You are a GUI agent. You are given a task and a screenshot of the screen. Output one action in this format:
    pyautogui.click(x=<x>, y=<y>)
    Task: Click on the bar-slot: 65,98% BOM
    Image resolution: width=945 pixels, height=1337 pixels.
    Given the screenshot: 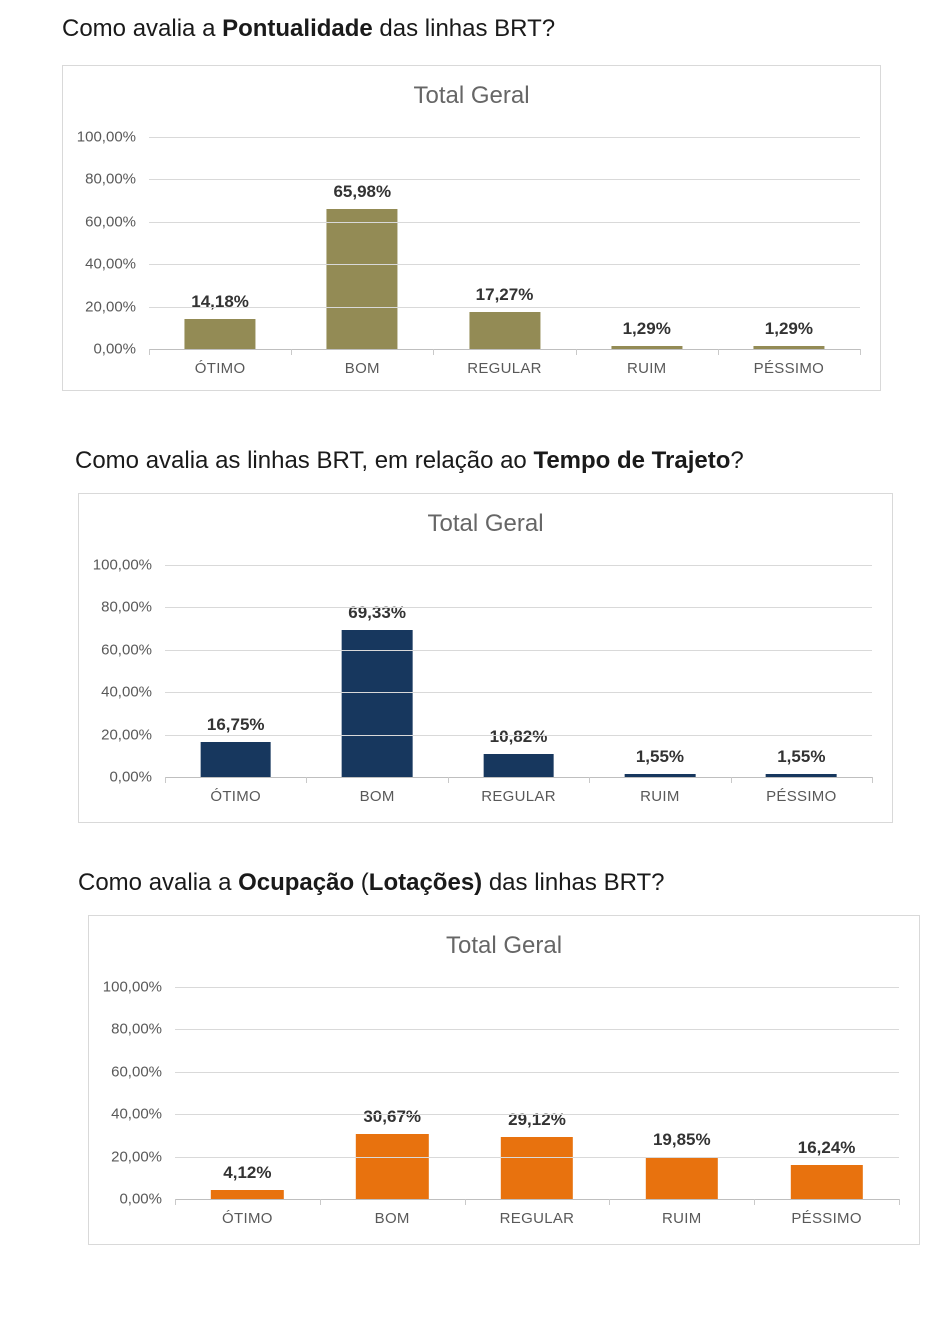 What is the action you would take?
    pyautogui.click(x=362, y=257)
    